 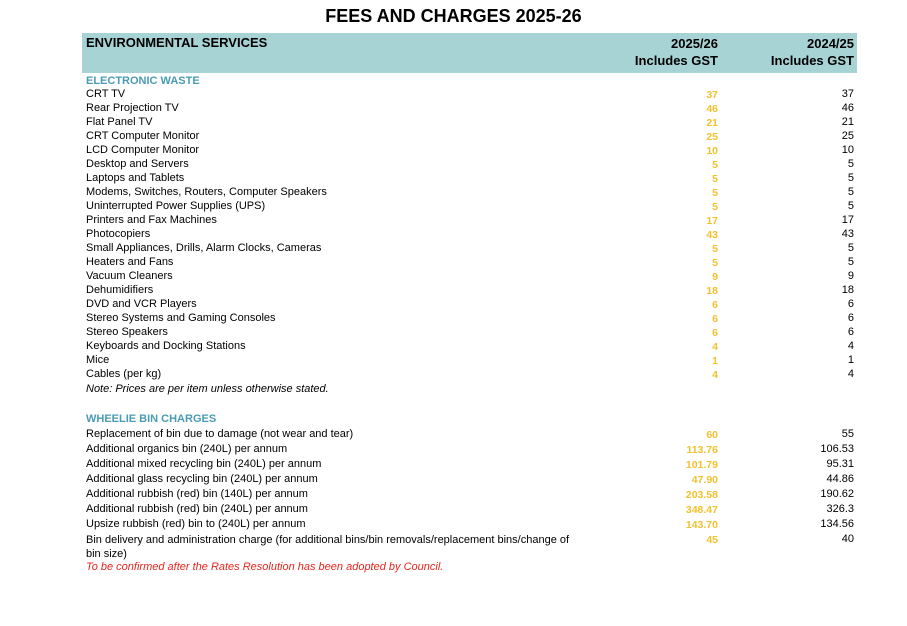 I want to click on value-2025: 37, so click(x=712, y=95).